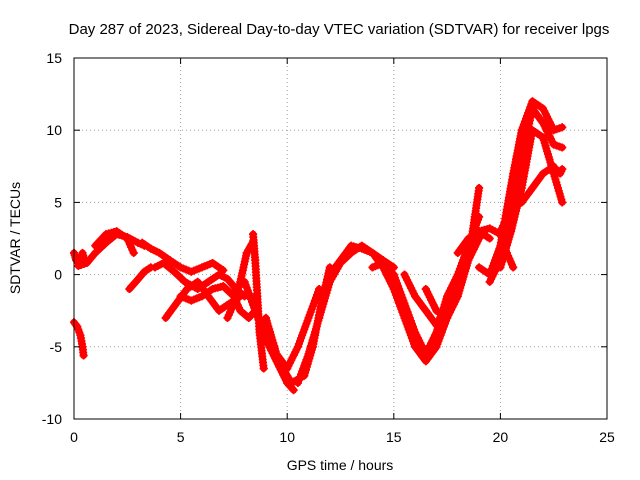 The image size is (640, 480). What do you see at coordinates (58, 275) in the screenshot?
I see `y-tick-label: 0` at bounding box center [58, 275].